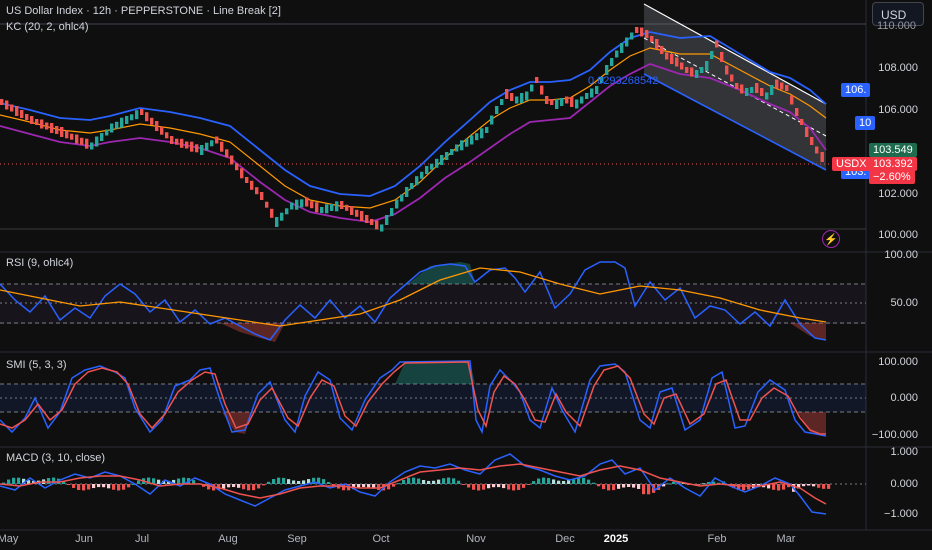  What do you see at coordinates (898, 14) in the screenshot?
I see `currency-button: USD` at bounding box center [898, 14].